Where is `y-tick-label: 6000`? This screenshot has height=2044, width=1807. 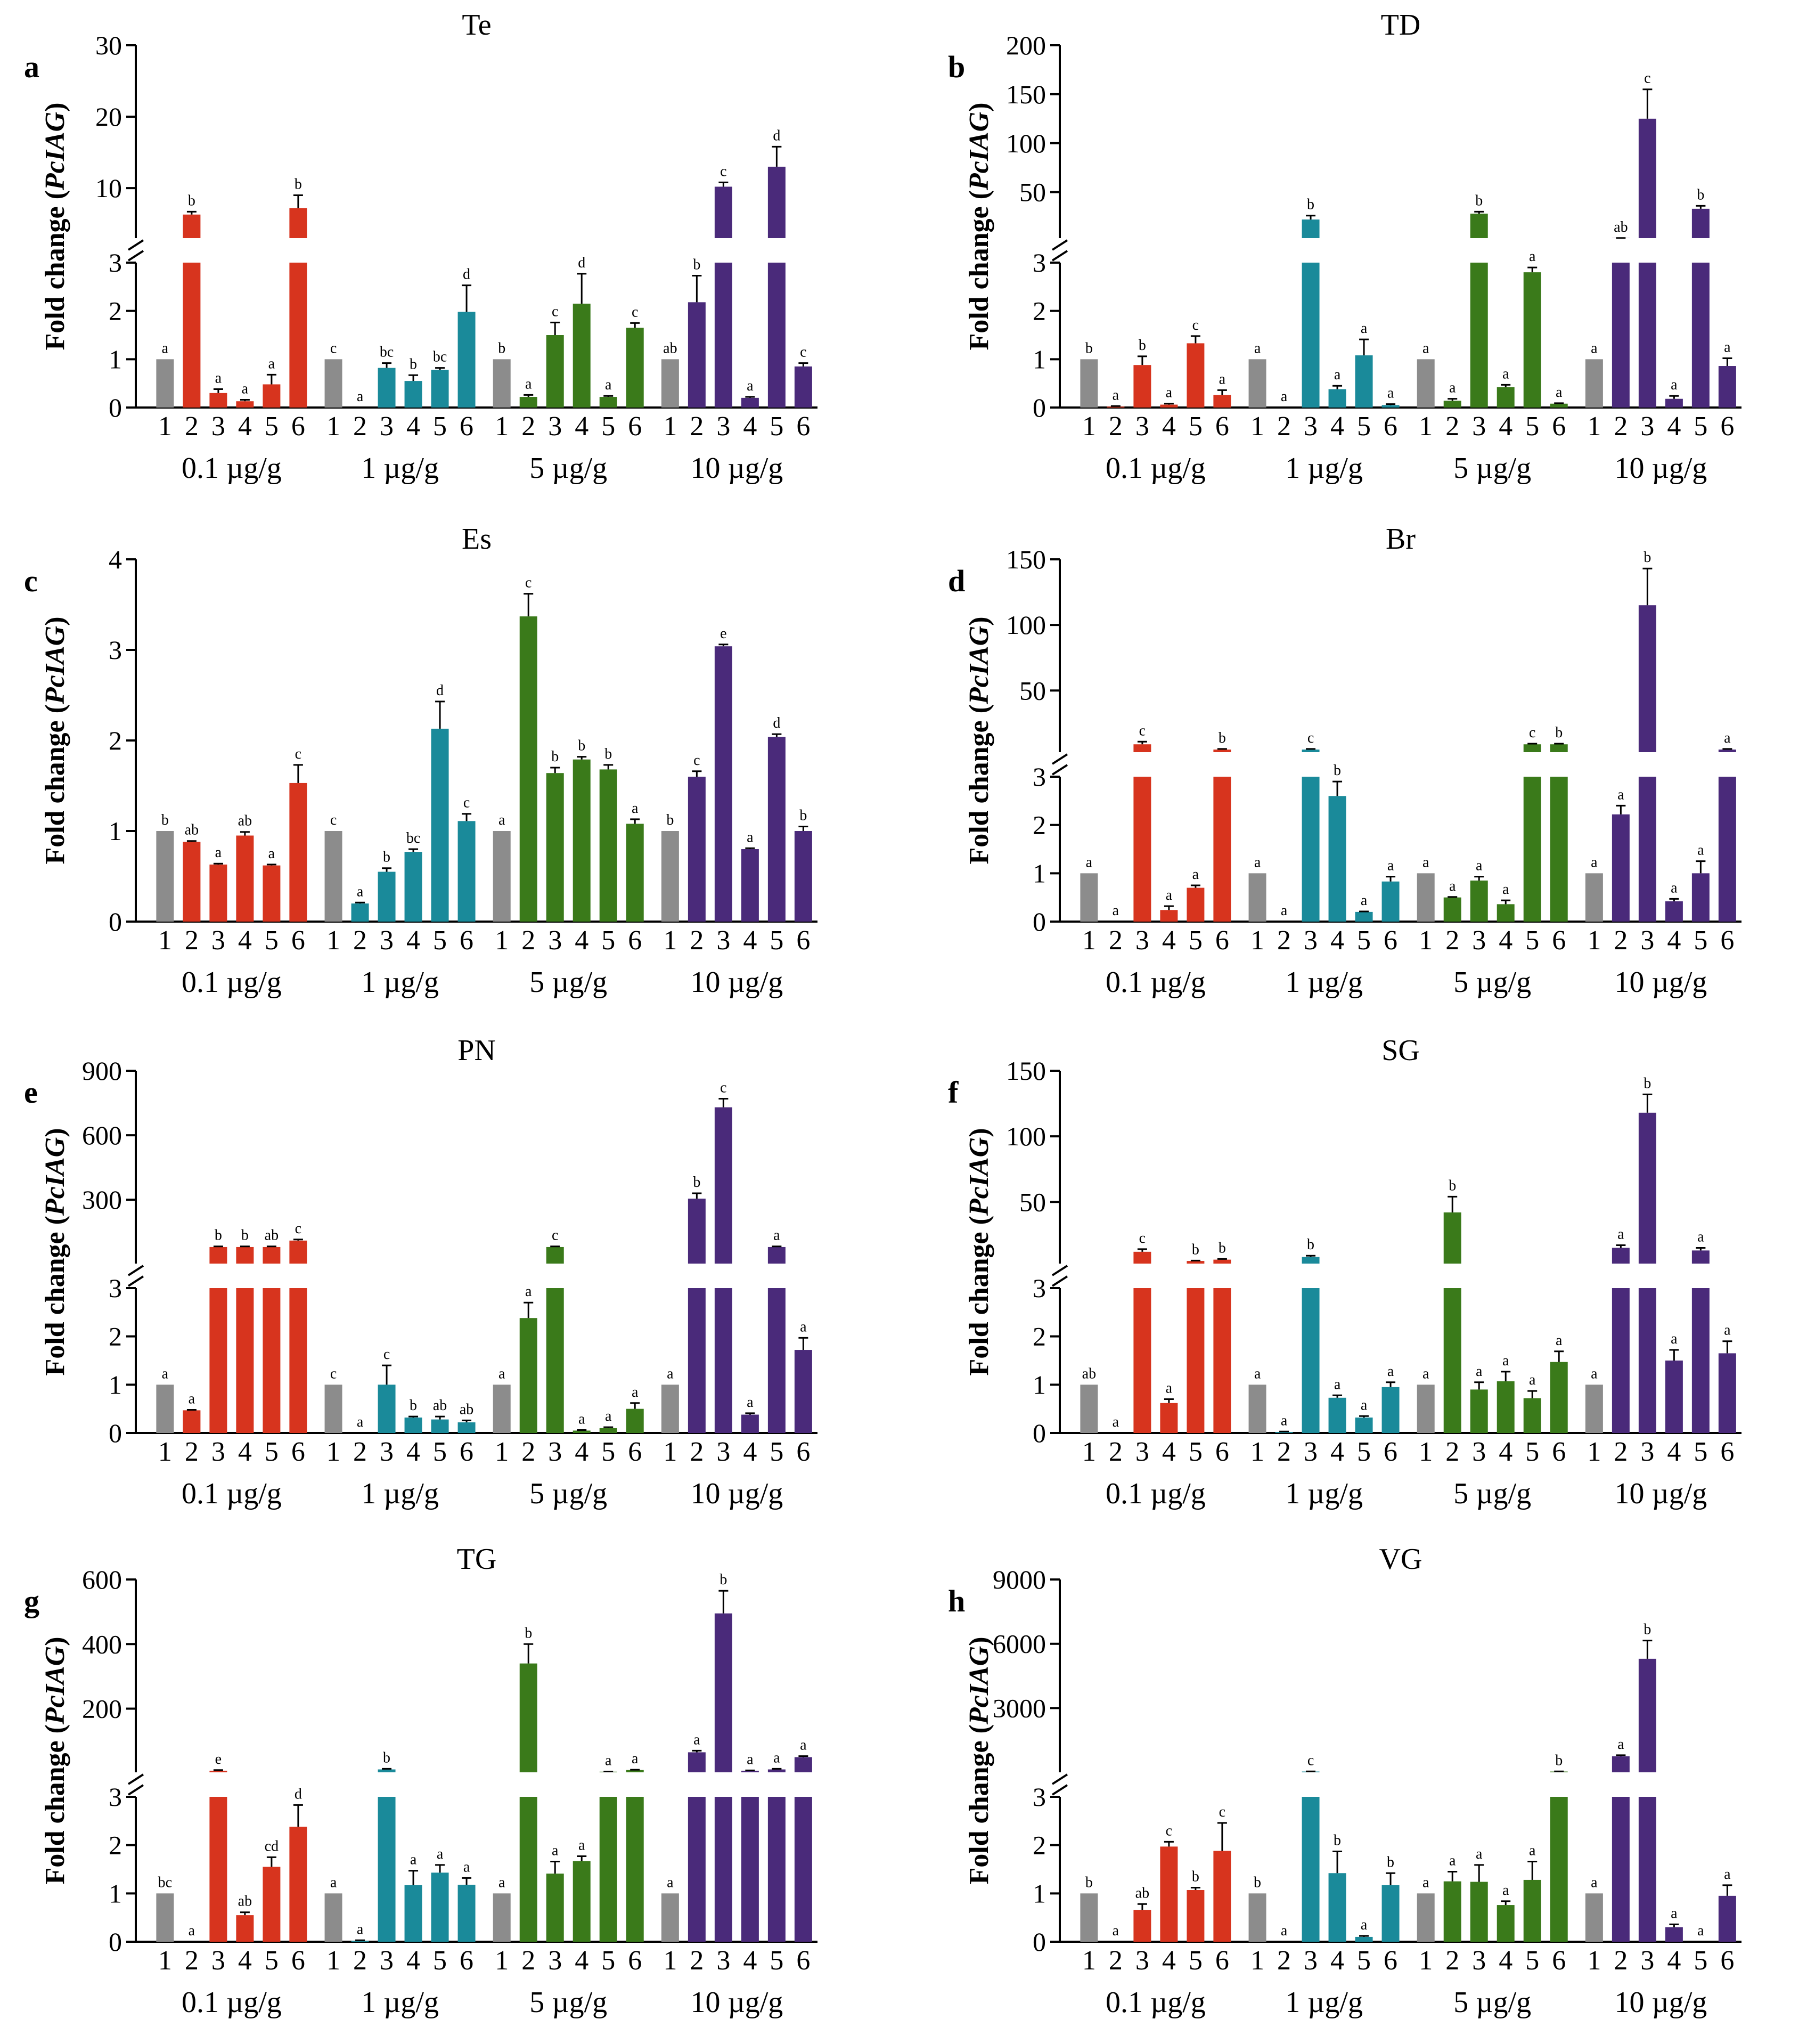
y-tick-label: 6000 is located at coordinates (1020, 1644).